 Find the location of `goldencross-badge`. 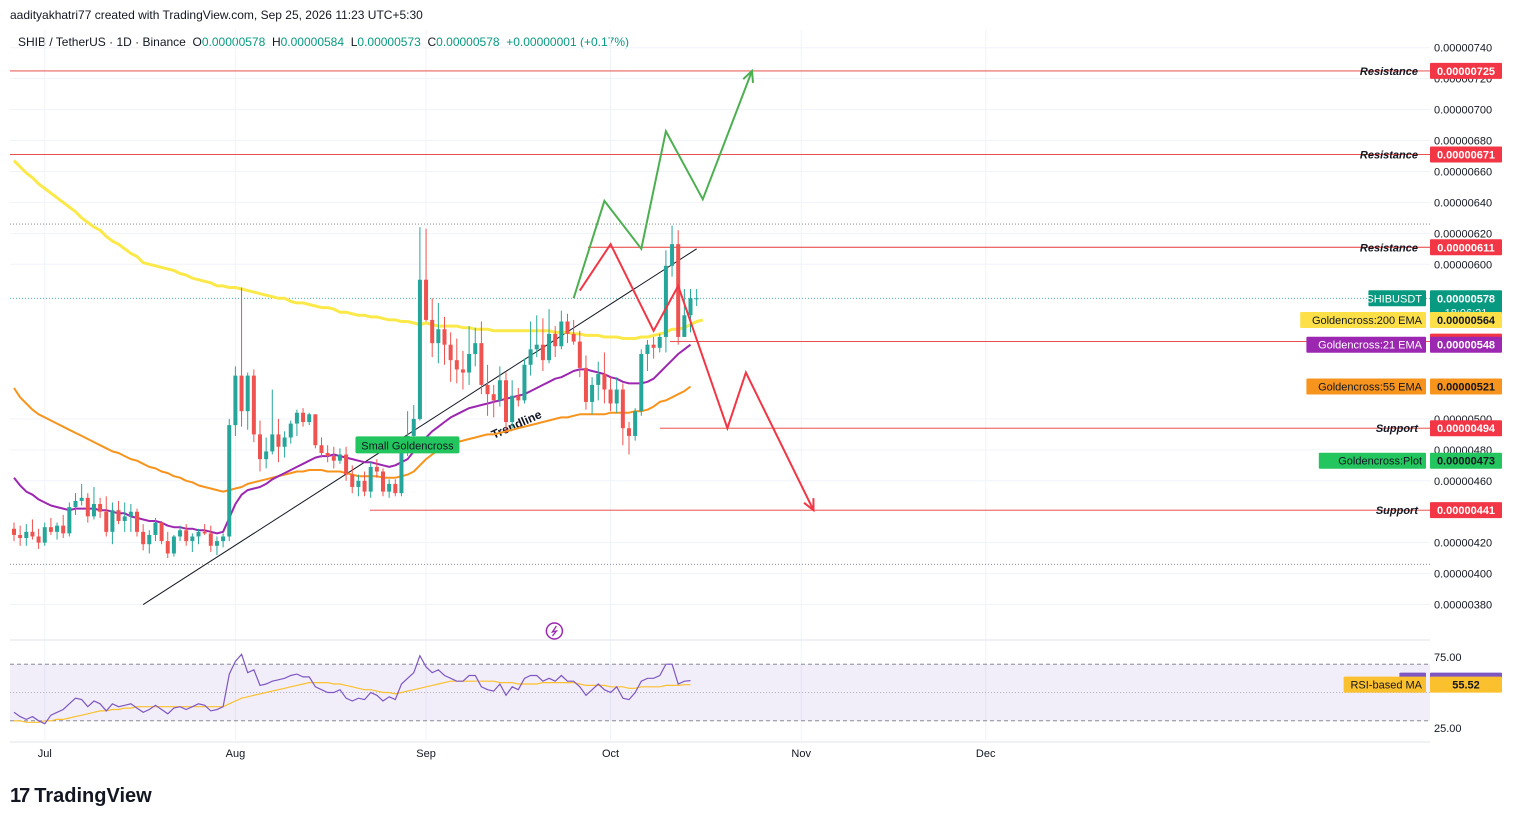

goldencross-badge is located at coordinates (407, 445).